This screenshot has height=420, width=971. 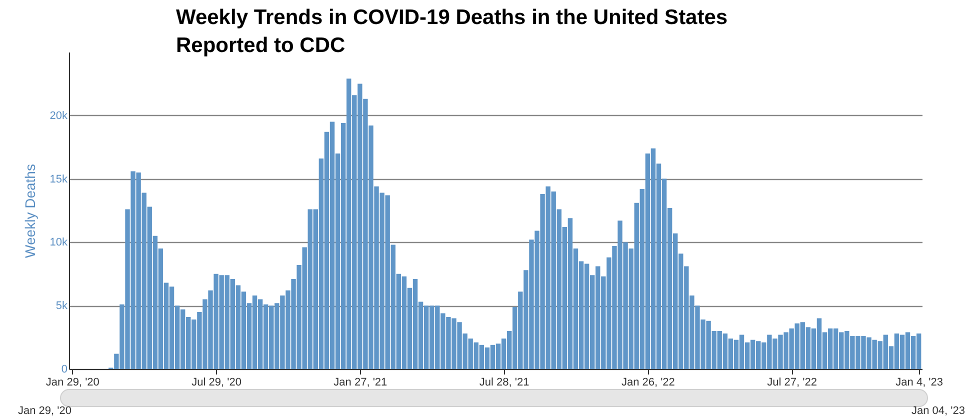 I want to click on y-tick-label: 5k, so click(x=62, y=306).